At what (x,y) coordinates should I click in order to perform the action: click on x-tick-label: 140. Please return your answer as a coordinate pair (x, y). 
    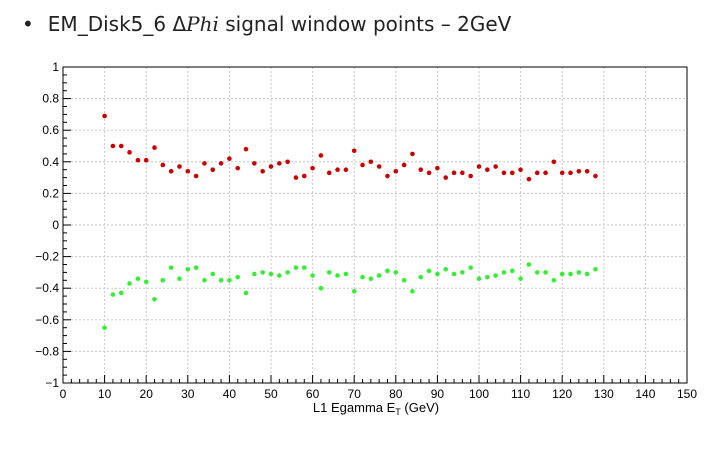
    Looking at the image, I should click on (645, 394).